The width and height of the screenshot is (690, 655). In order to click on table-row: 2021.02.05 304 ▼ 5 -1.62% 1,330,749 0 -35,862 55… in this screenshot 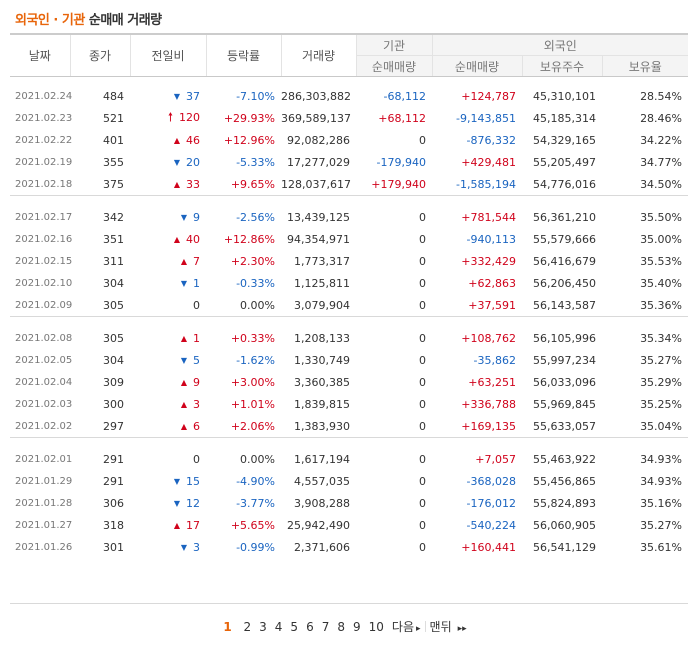, I will do `click(349, 360)`.